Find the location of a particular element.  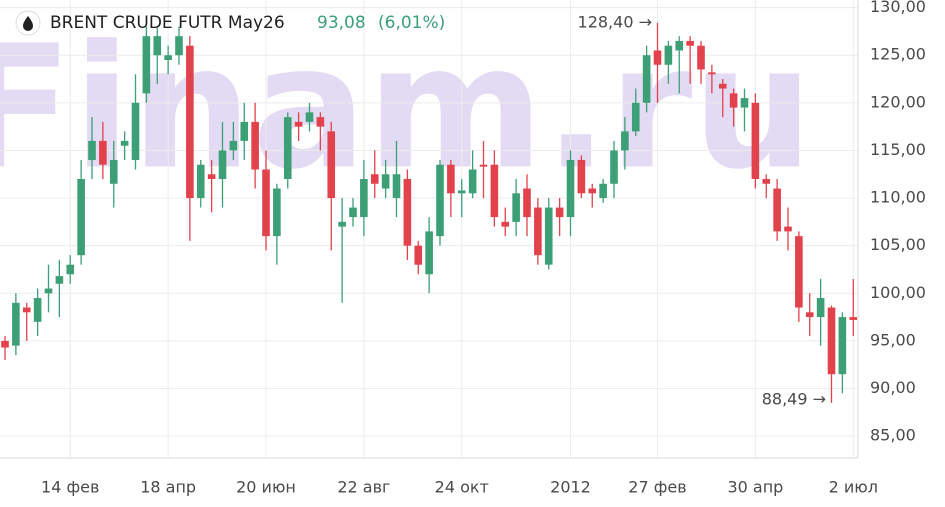

y-tick-label: 110,00 is located at coordinates (898, 197).